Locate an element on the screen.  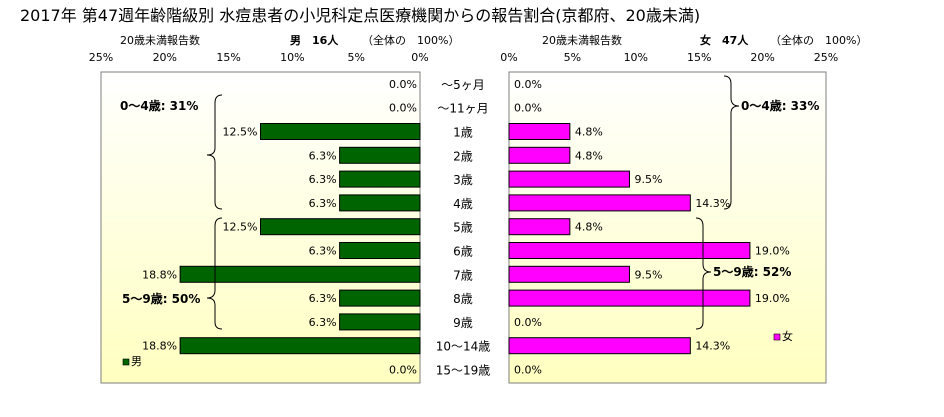
category-label: 7歳 is located at coordinates (463, 275).